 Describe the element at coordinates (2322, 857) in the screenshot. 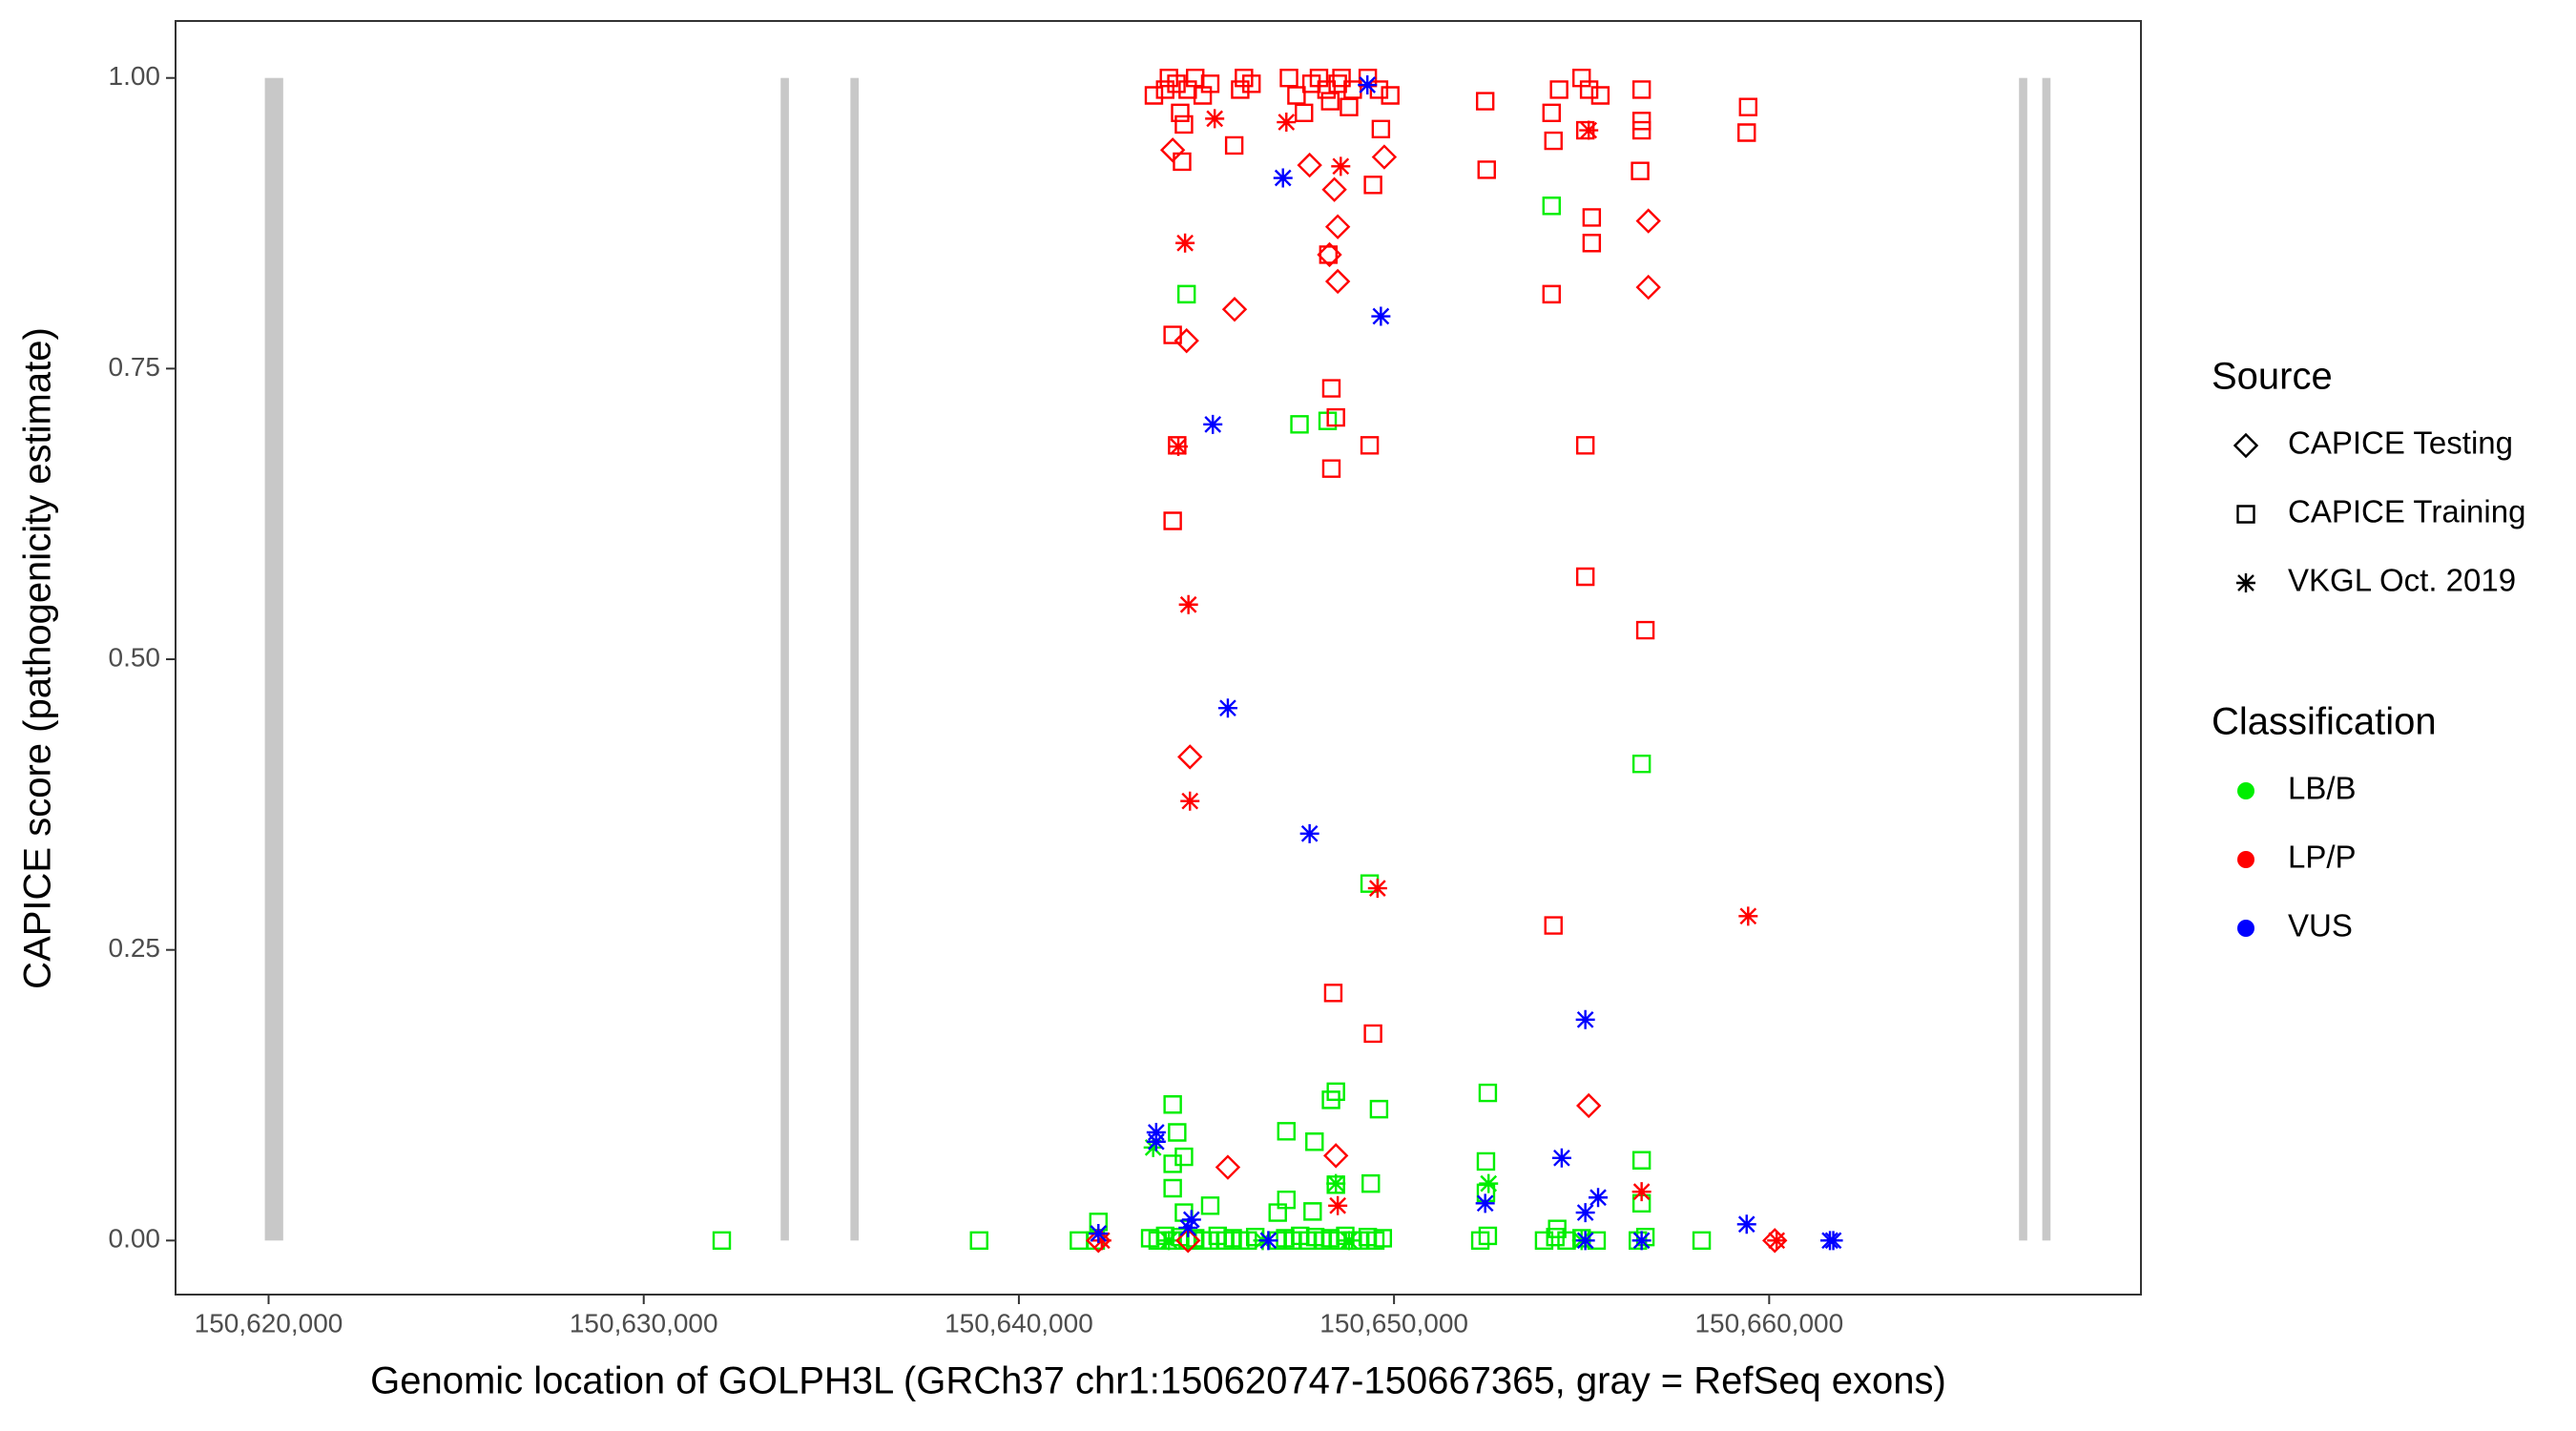

I see `legend-label: LP/P` at that location.